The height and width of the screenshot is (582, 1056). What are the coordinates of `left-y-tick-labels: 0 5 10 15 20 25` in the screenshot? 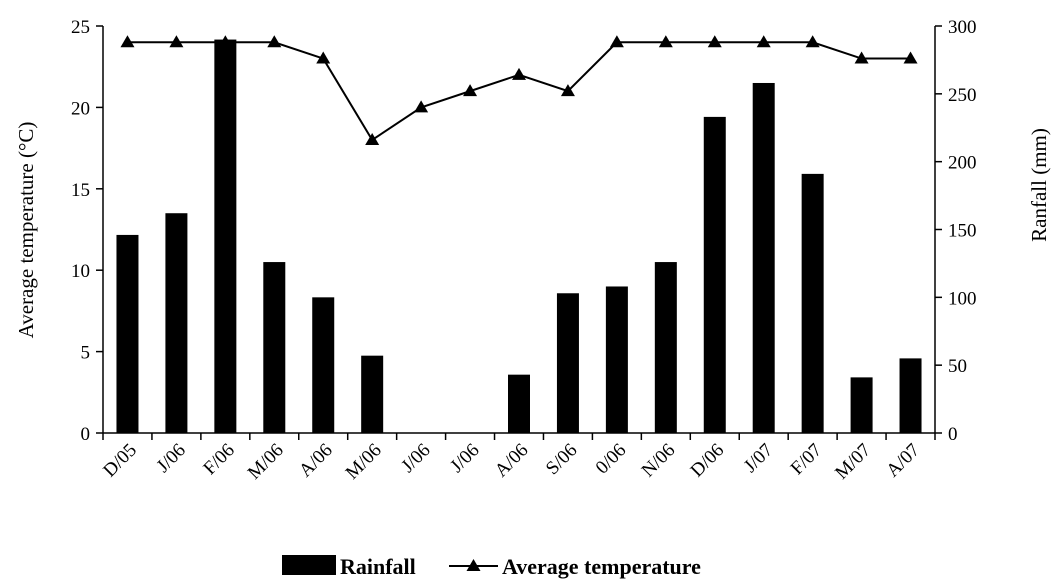 It's located at (80, 231).